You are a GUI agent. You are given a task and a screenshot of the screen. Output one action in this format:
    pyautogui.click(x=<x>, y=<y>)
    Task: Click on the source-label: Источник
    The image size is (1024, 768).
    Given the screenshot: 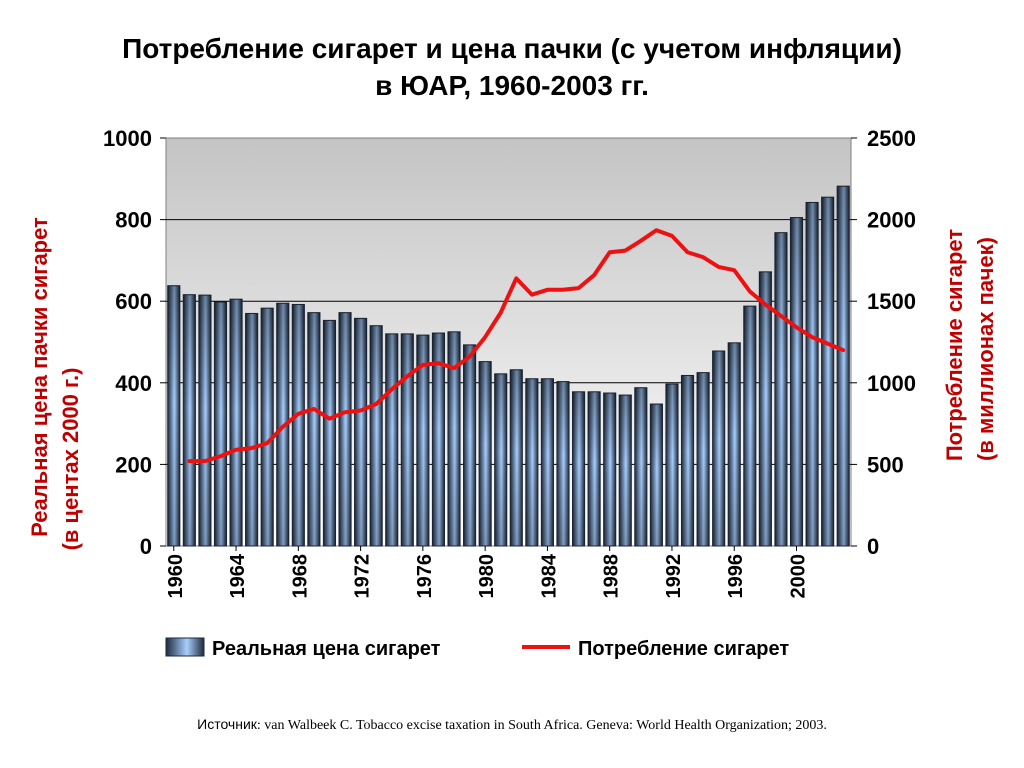 What is the action you would take?
    pyautogui.click(x=227, y=724)
    